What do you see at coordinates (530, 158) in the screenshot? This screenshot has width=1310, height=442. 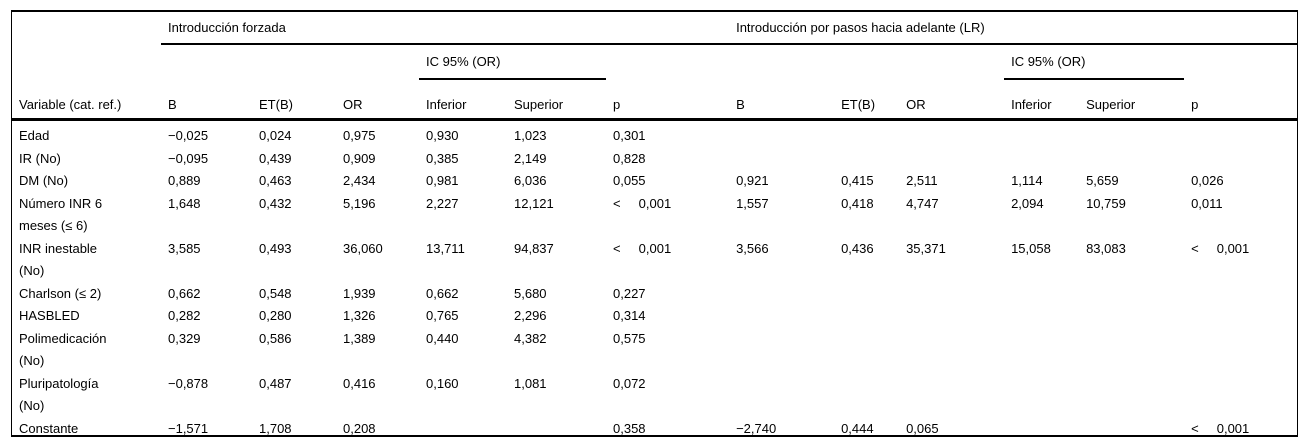 I see `cell-forced-superior: 2,149` at bounding box center [530, 158].